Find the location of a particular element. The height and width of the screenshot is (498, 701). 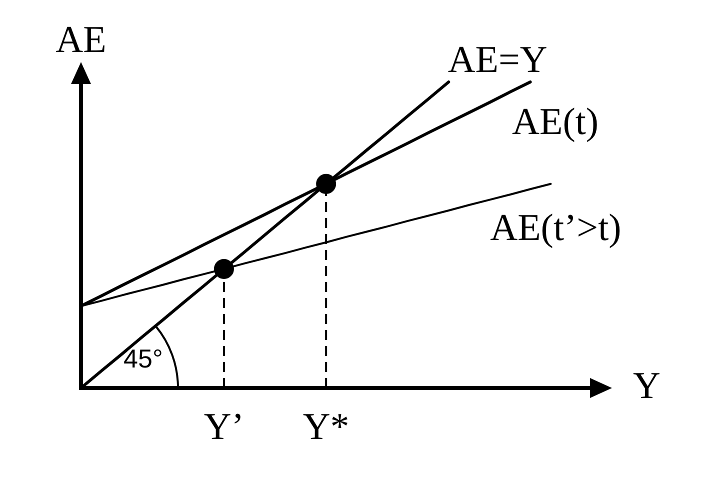

x-axis-title: Y is located at coordinates (646, 385).